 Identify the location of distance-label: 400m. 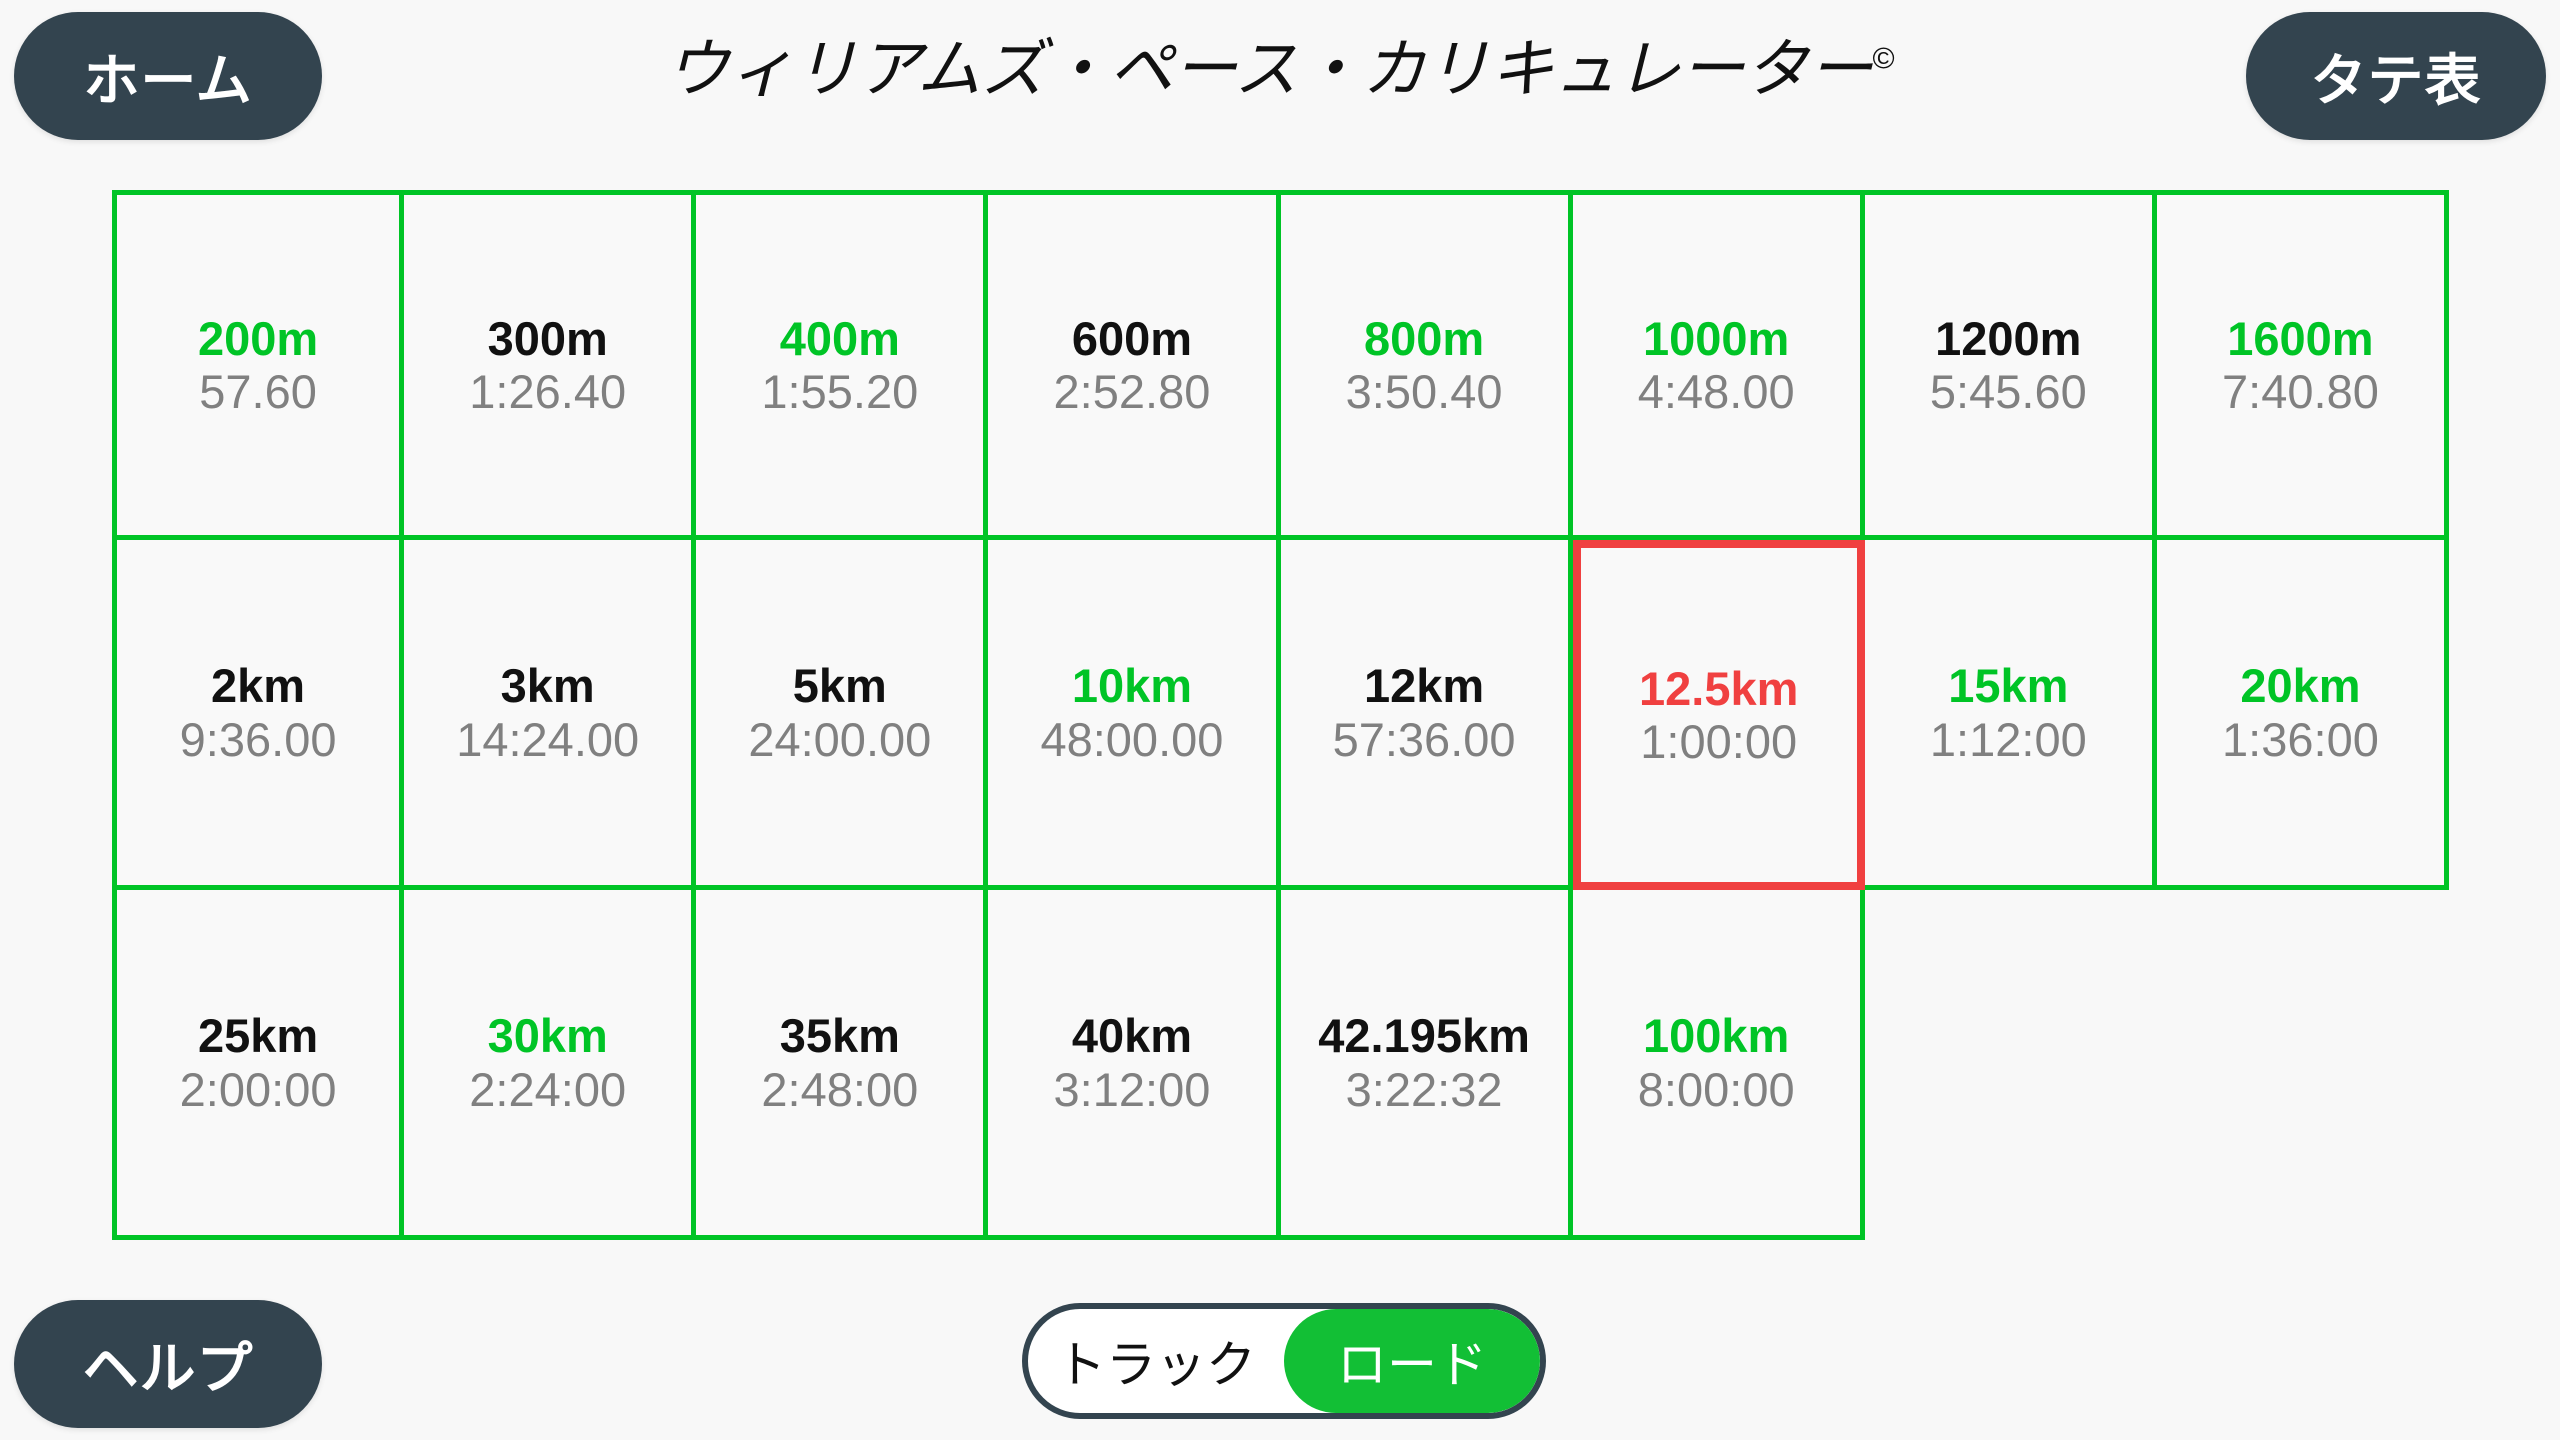
(839, 338).